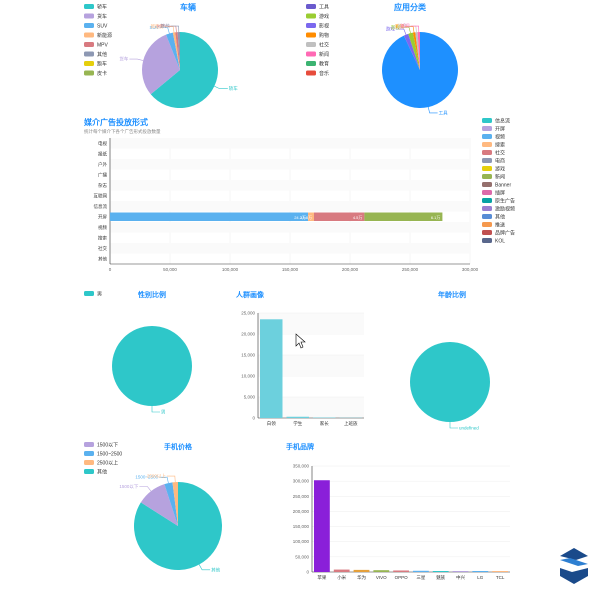 The height and width of the screenshot is (594, 600). Describe the element at coordinates (188, 7) in the screenshot. I see `vehicle-title: 车辆` at that location.